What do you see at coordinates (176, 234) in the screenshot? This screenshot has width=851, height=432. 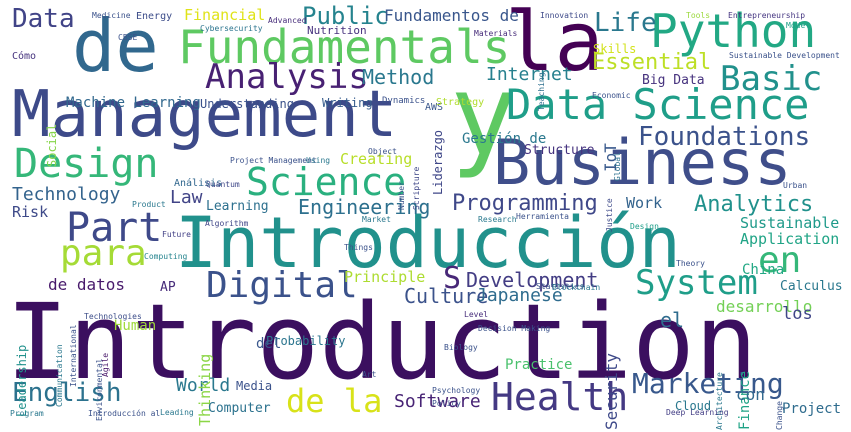 I see `cloud-word-future: Future` at bounding box center [176, 234].